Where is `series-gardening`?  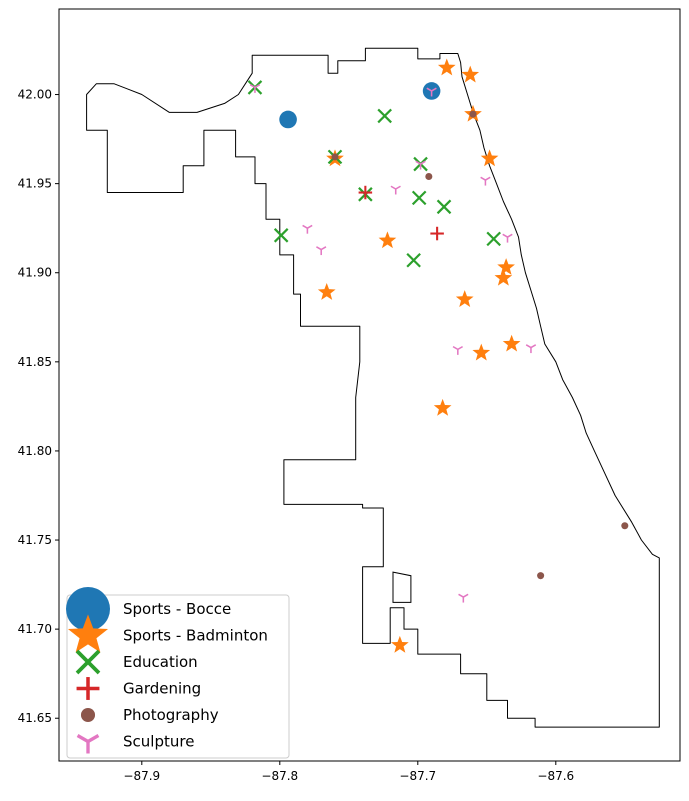
series-gardening is located at coordinates (401, 213).